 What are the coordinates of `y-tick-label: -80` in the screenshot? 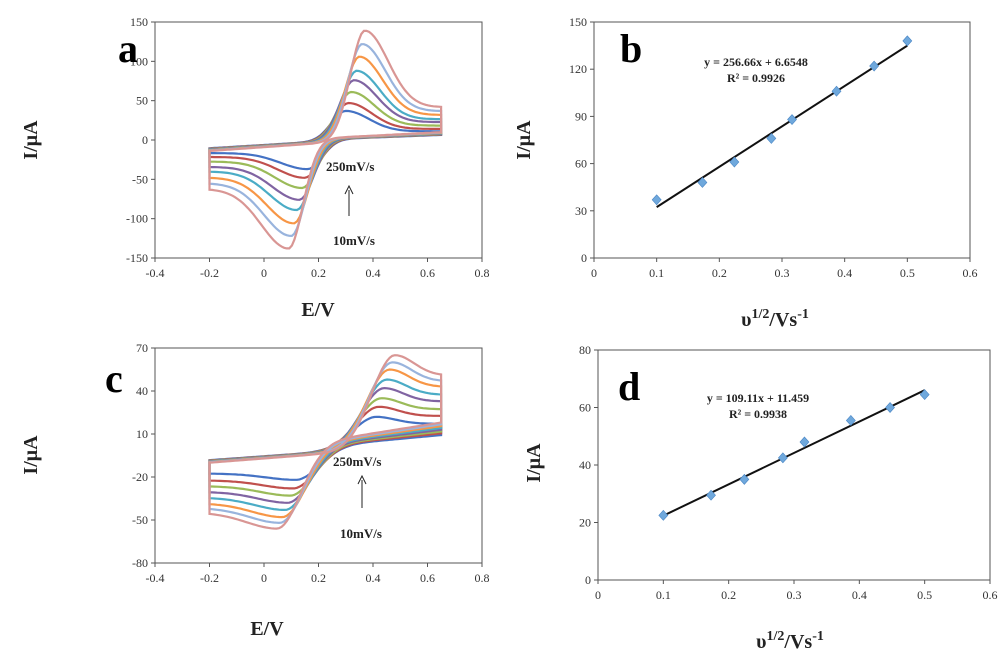 It's located at (140, 563).